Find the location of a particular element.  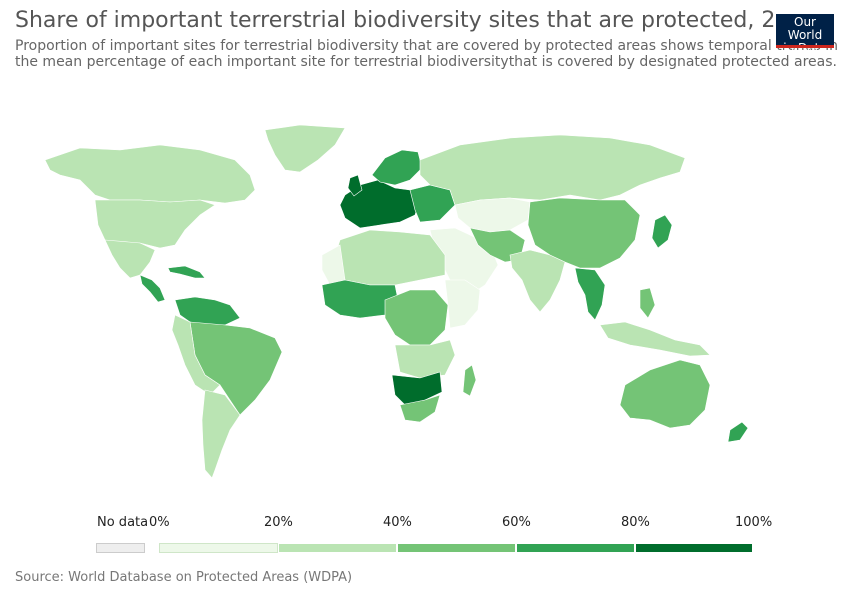

logo-red-bar is located at coordinates (805, 46).